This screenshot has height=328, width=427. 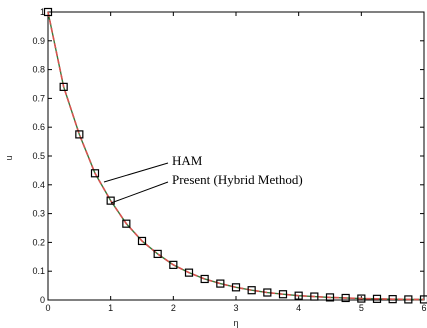 I want to click on x-tick-label: 1, so click(x=110, y=308).